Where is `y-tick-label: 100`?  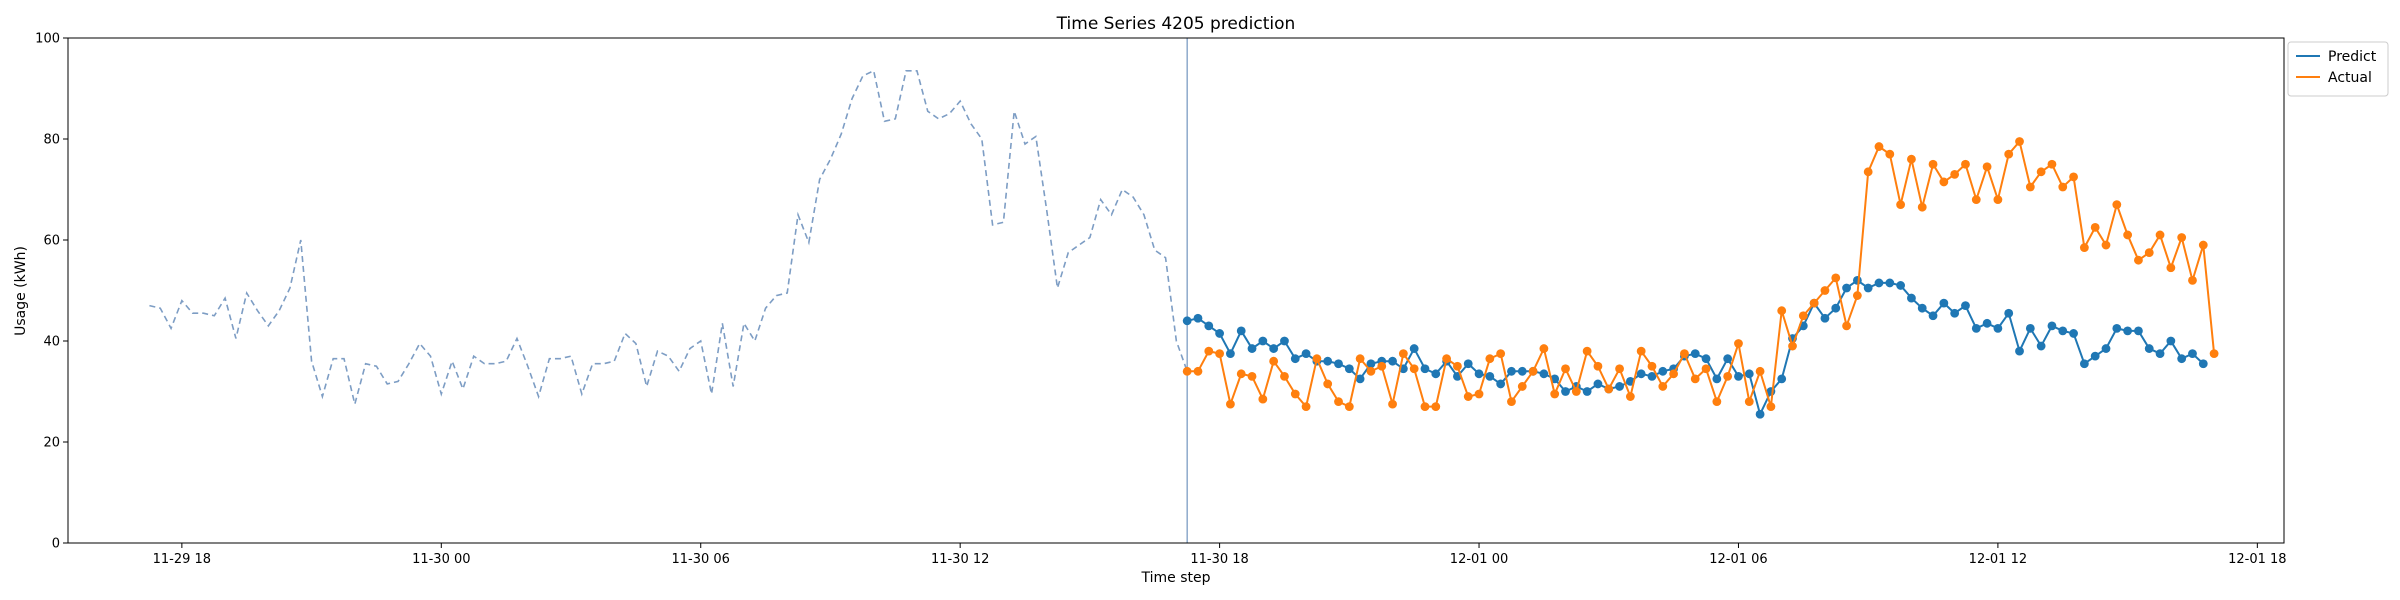
y-tick-label: 100 is located at coordinates (47, 39).